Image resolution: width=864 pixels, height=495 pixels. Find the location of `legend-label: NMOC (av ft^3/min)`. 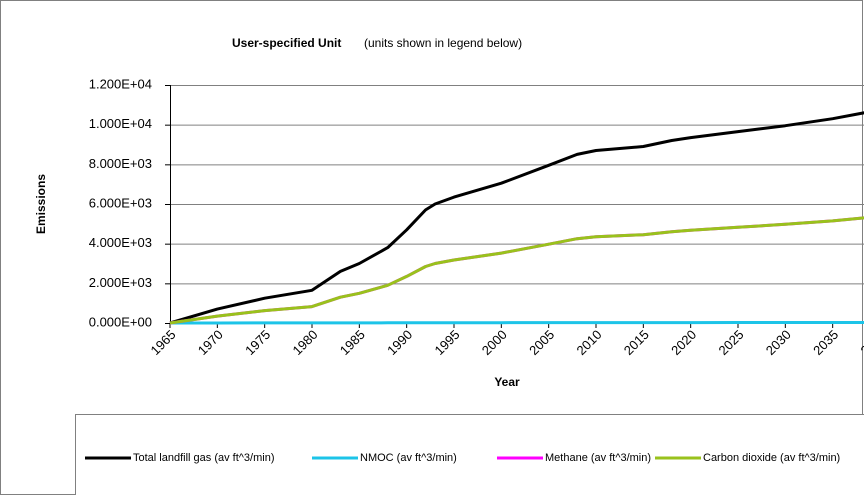

legend-label: NMOC (av ft^3/min) is located at coordinates (408, 458).